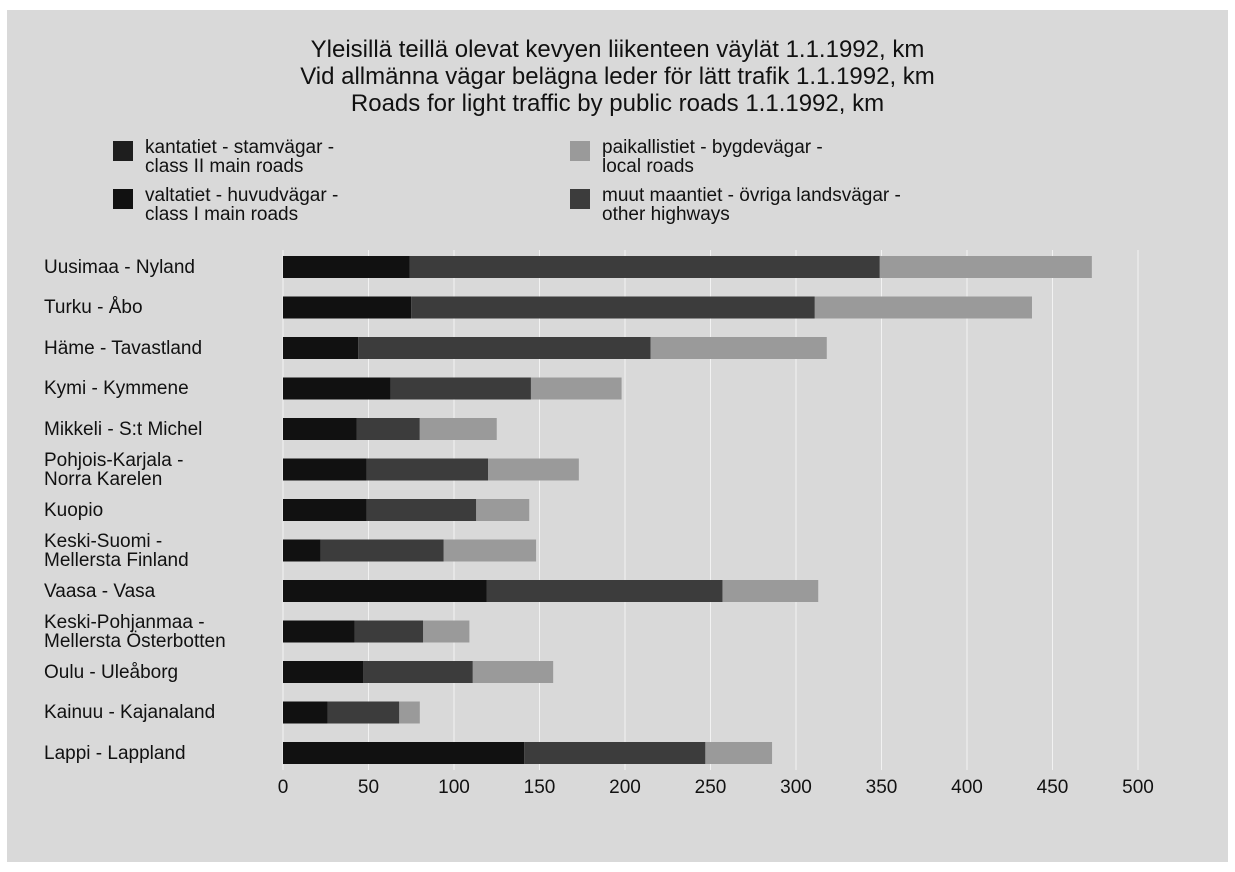  I want to click on x-tick-label: 150, so click(540, 787).